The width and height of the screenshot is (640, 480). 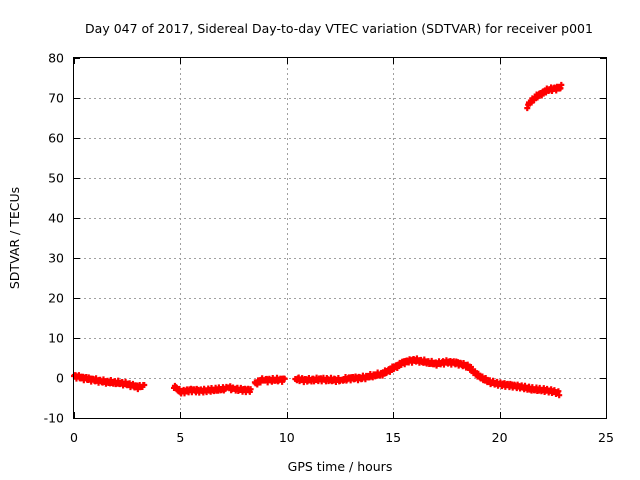 I want to click on x-tick-label: 25, so click(x=606, y=437).